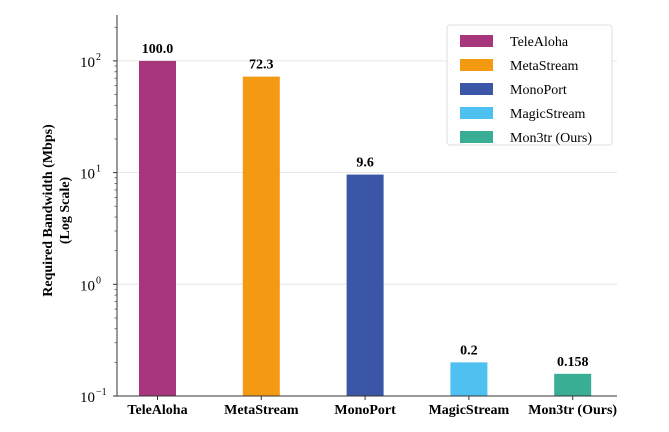  What do you see at coordinates (469, 379) in the screenshot?
I see `bar-magicstream` at bounding box center [469, 379].